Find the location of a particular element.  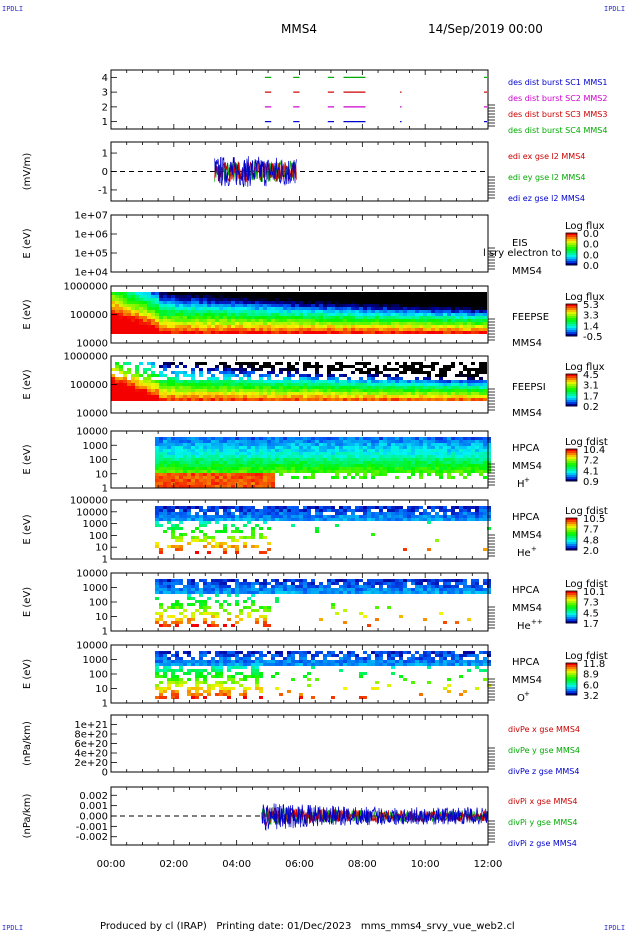

colorbar-swatch is located at coordinates (571, 264).